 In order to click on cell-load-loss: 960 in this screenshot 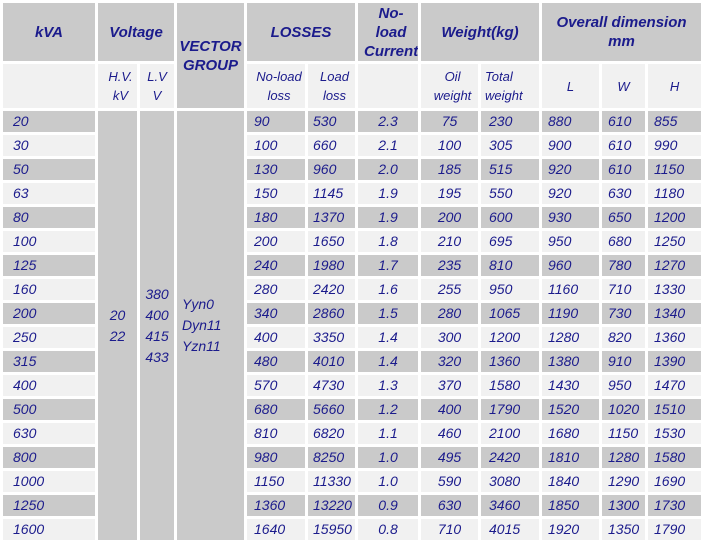, I will do `click(332, 169)`.